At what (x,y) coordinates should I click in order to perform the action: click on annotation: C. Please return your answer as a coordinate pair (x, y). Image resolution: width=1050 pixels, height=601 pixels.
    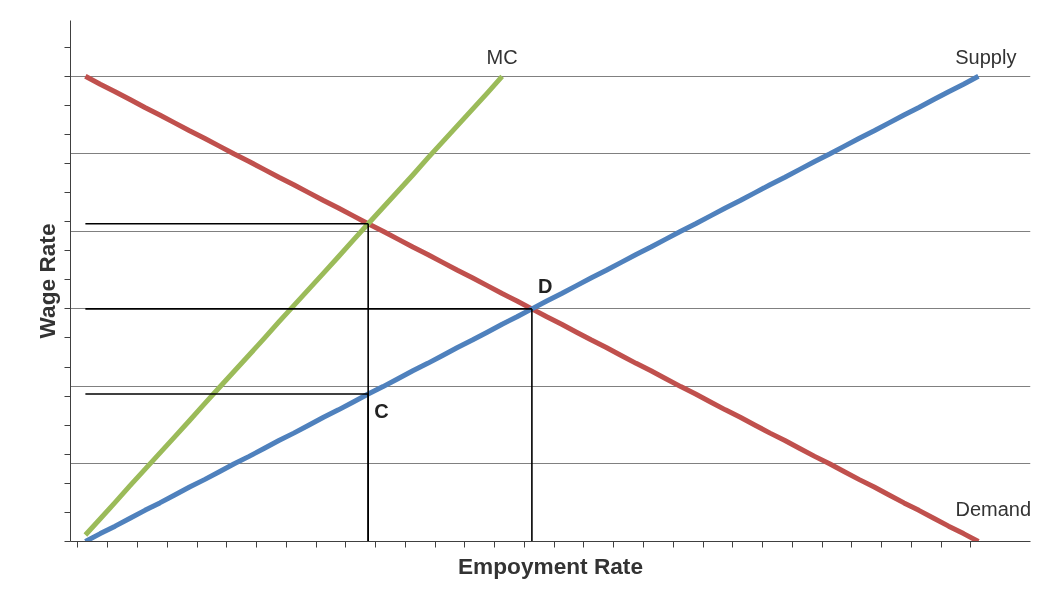
    Looking at the image, I should click on (381, 411).